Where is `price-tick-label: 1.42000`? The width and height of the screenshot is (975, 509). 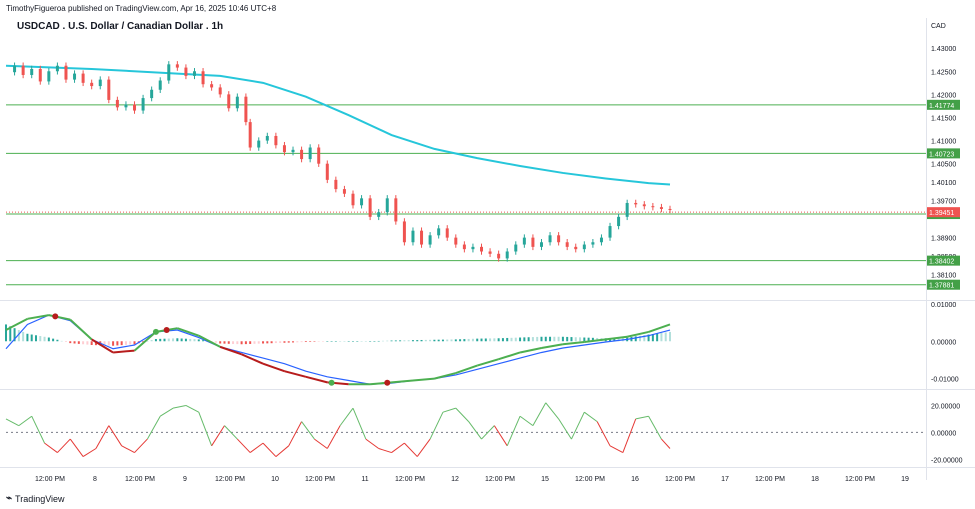 price-tick-label: 1.42000 is located at coordinates (943, 95).